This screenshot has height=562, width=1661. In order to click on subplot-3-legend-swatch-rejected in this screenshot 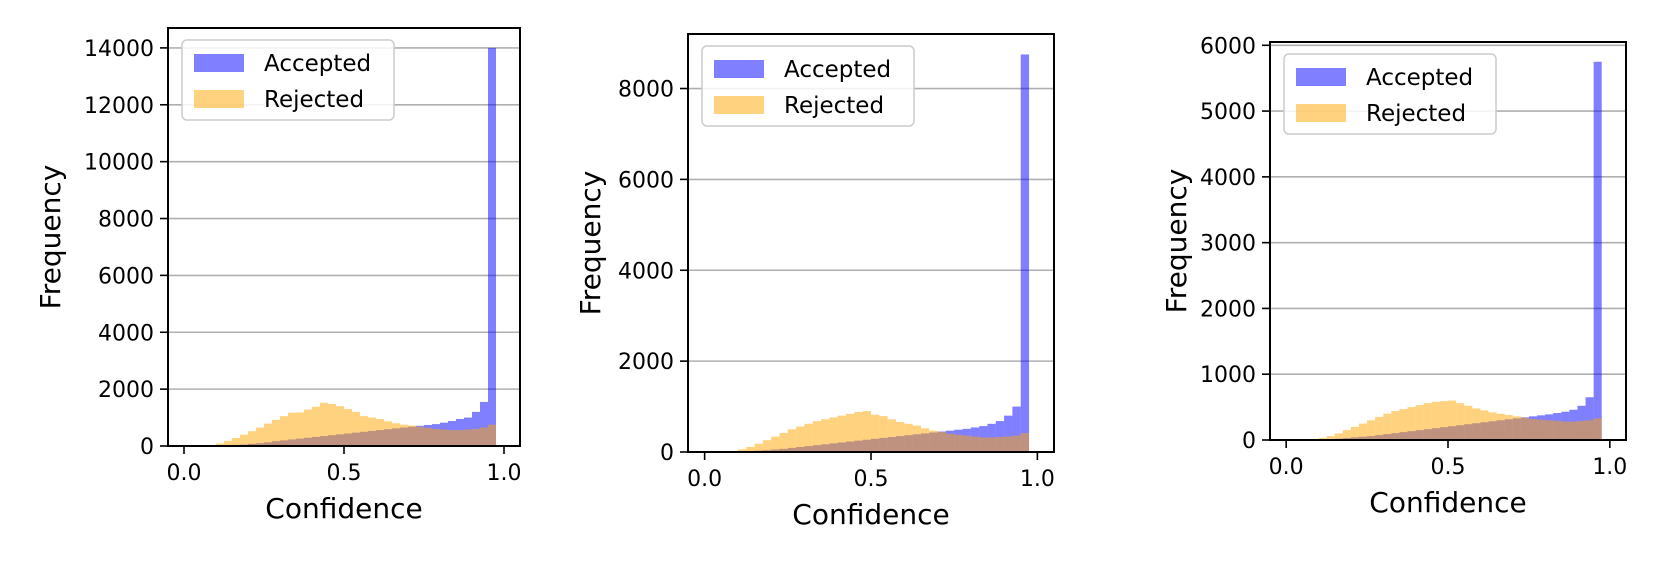, I will do `click(1321, 113)`.